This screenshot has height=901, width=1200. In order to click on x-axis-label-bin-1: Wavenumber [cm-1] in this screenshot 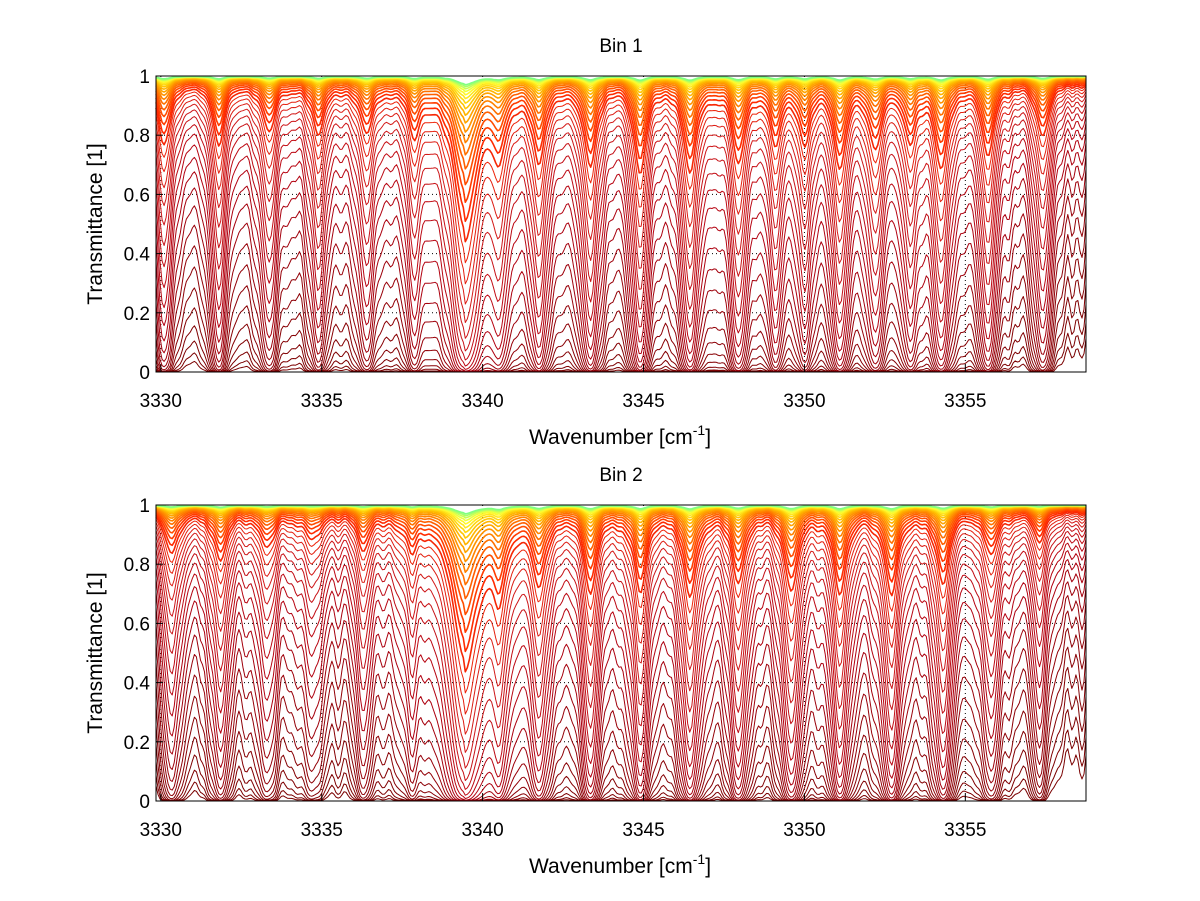, I will do `click(620, 435)`.